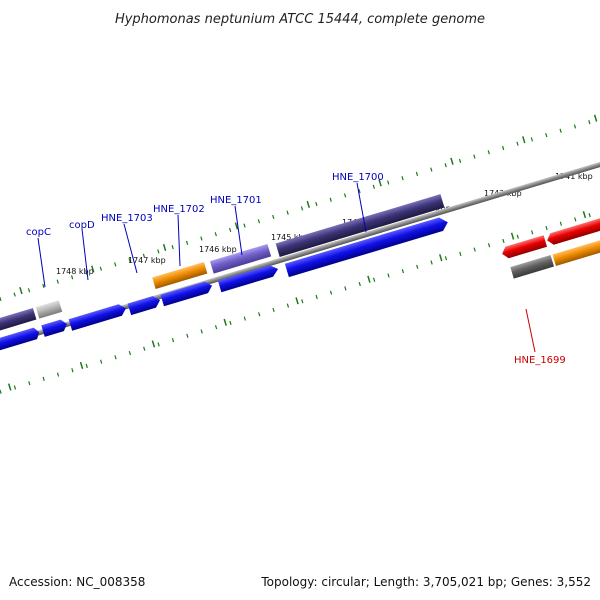  Describe the element at coordinates (240, 258) in the screenshot. I see `gene-feature-lilac` at that location.